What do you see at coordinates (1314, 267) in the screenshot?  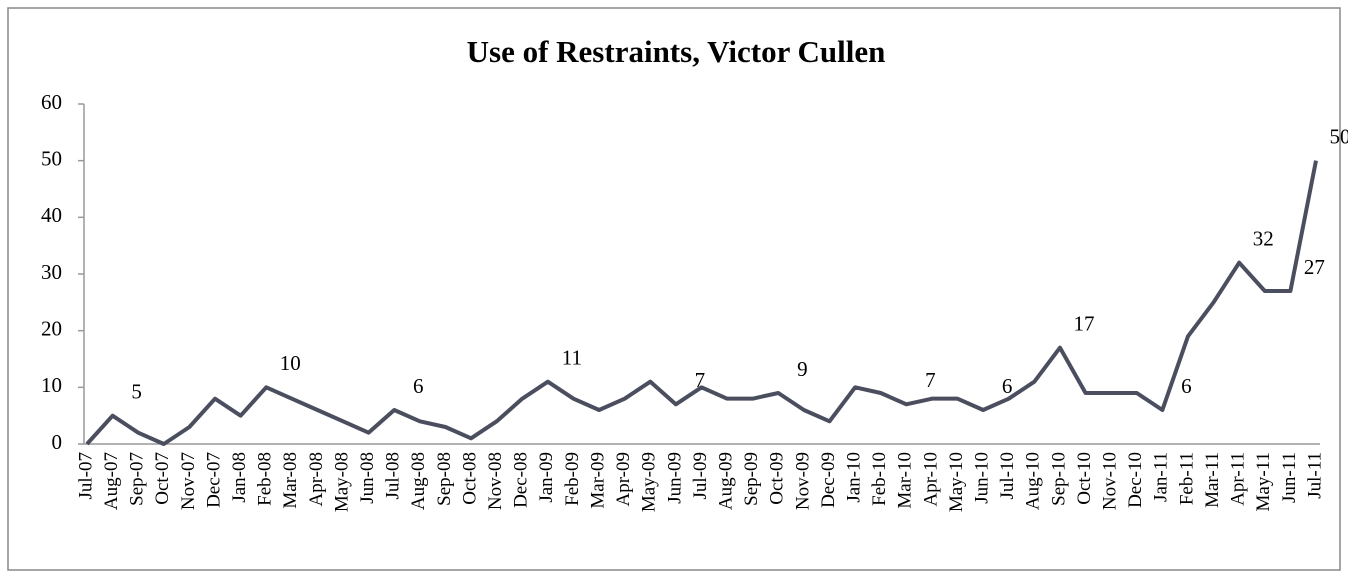 I see `data-label: 27` at bounding box center [1314, 267].